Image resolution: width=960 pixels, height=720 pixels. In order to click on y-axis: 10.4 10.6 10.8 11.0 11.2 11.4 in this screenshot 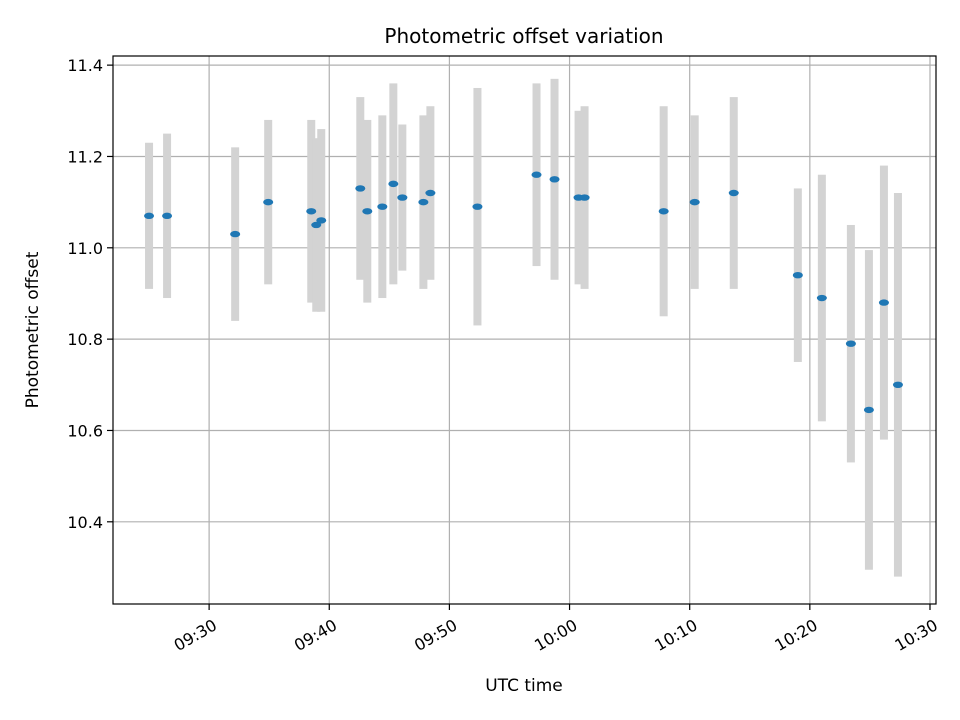, I will do `click(90, 294)`.